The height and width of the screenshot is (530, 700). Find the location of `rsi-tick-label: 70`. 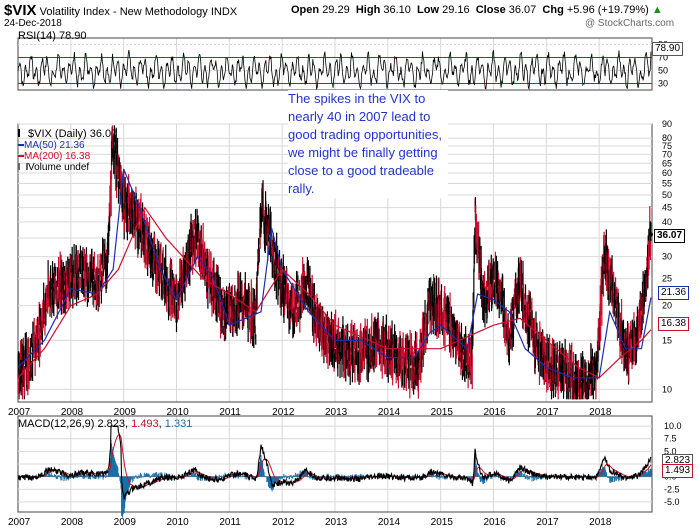

rsi-tick-label: 70 is located at coordinates (663, 58).